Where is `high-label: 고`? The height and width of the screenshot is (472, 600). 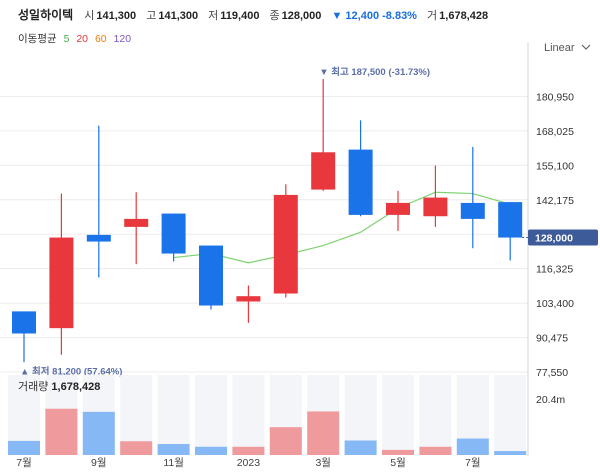 high-label: 고 is located at coordinates (151, 16).